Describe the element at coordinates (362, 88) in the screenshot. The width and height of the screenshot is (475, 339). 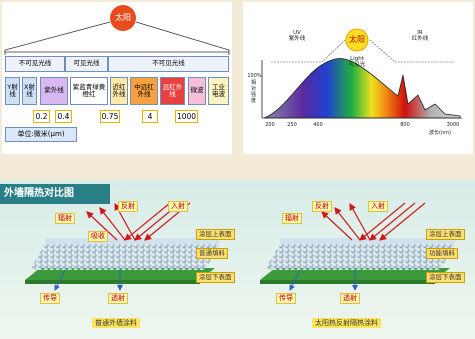
I see `spectrum-curve` at that location.